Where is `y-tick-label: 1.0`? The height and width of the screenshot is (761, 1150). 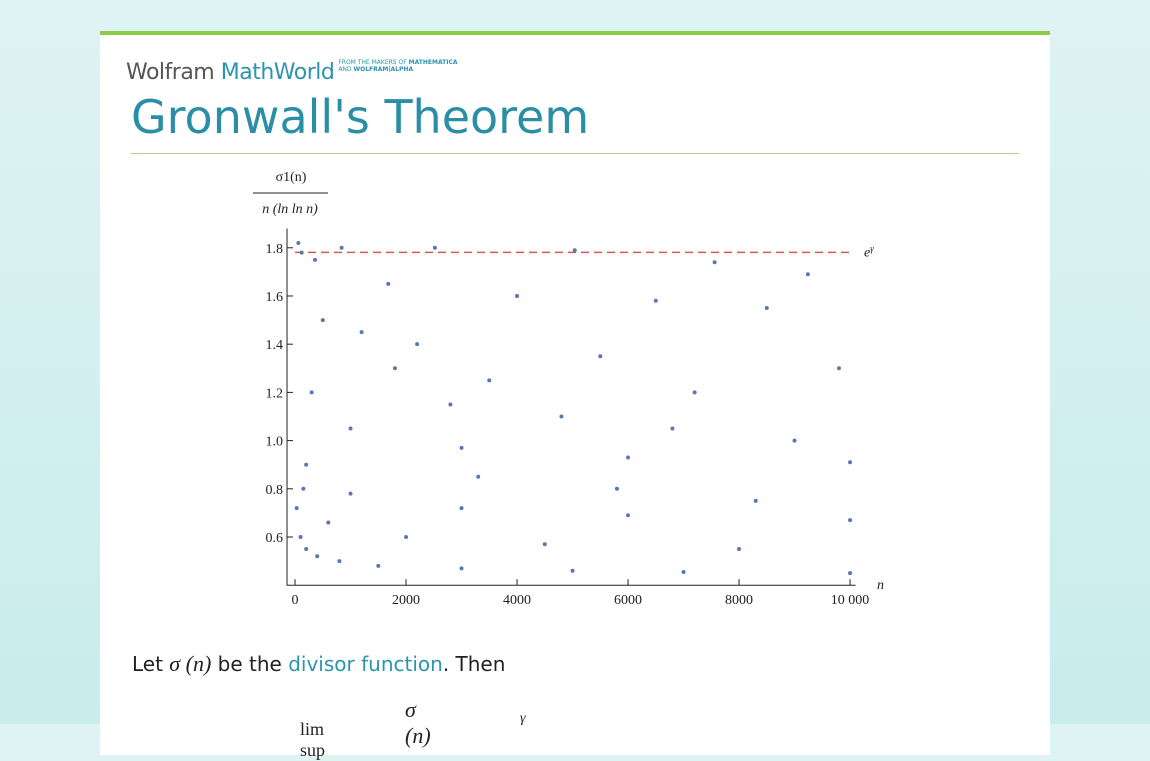 y-tick-label: 1.0 is located at coordinates (275, 442).